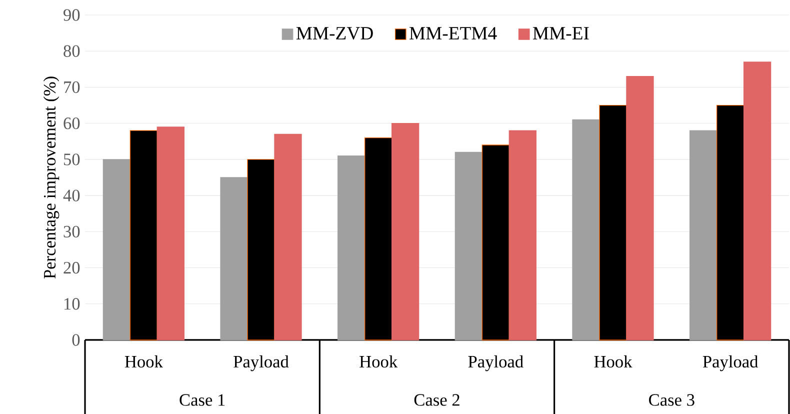 This screenshot has width=790, height=414. What do you see at coordinates (453, 33) in the screenshot?
I see `legend-label: MM-ETM4` at bounding box center [453, 33].